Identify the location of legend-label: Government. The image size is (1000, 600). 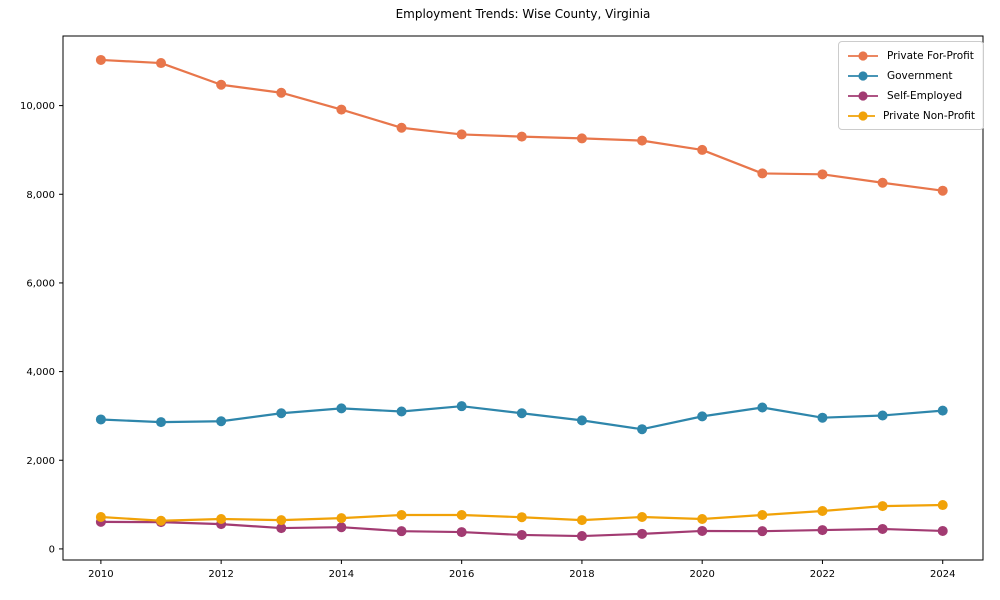
(920, 75).